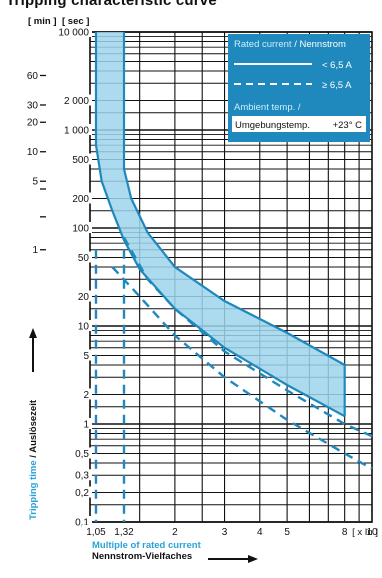  I want to click on legend-solid-label: < 6,5 A, so click(337, 65).